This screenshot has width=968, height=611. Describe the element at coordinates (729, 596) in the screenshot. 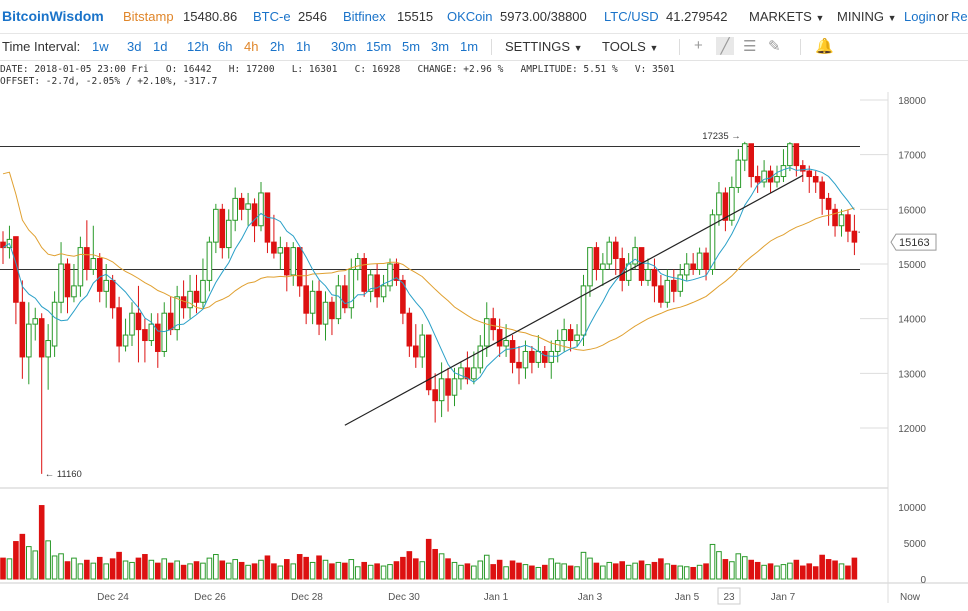

I see `time-cursor-box` at that location.